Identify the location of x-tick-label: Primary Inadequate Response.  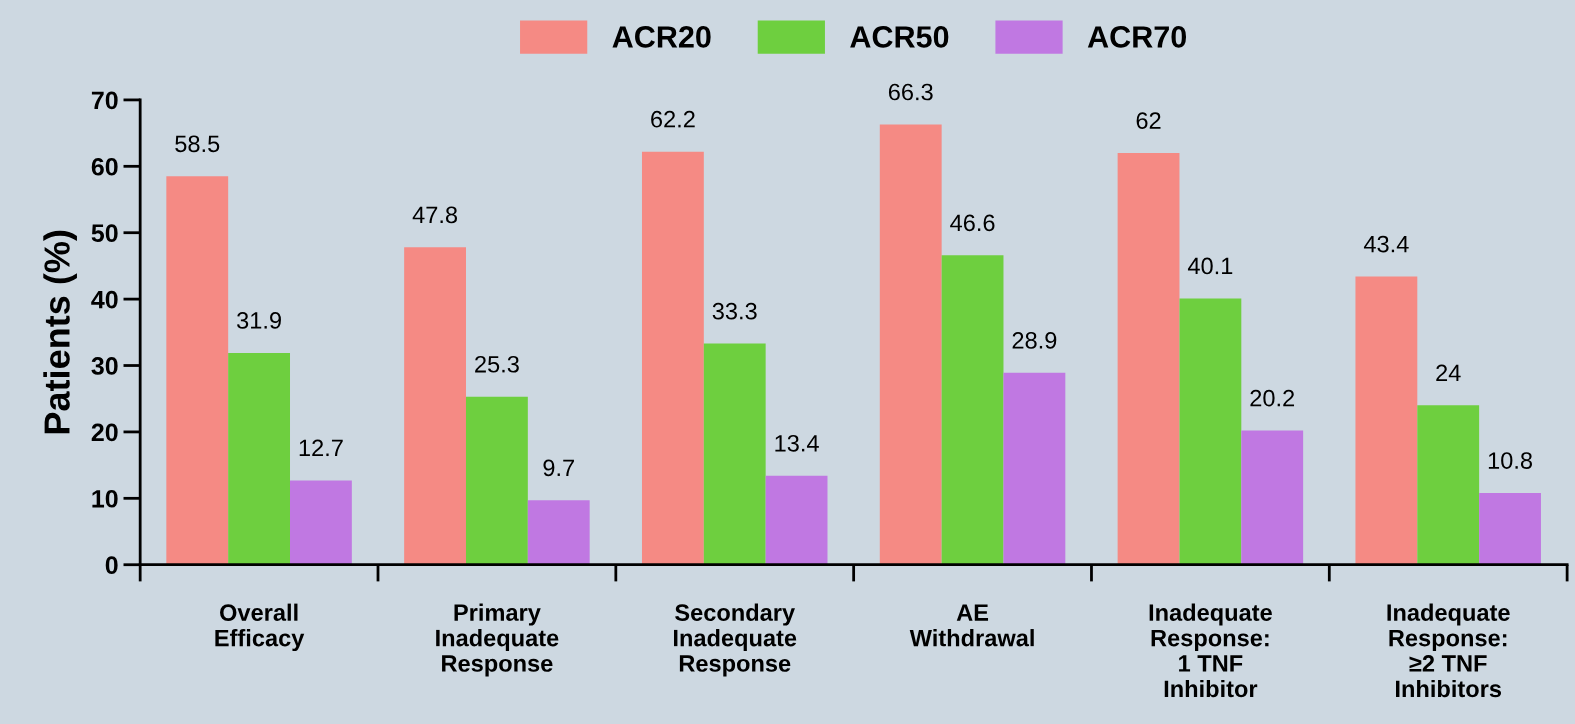
(497, 640).